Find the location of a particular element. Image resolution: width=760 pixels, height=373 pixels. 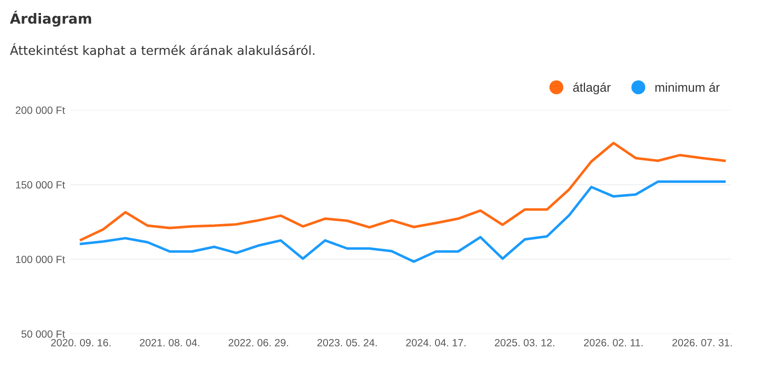

x-tick-label: 2020. 09. 16. is located at coordinates (80, 342).